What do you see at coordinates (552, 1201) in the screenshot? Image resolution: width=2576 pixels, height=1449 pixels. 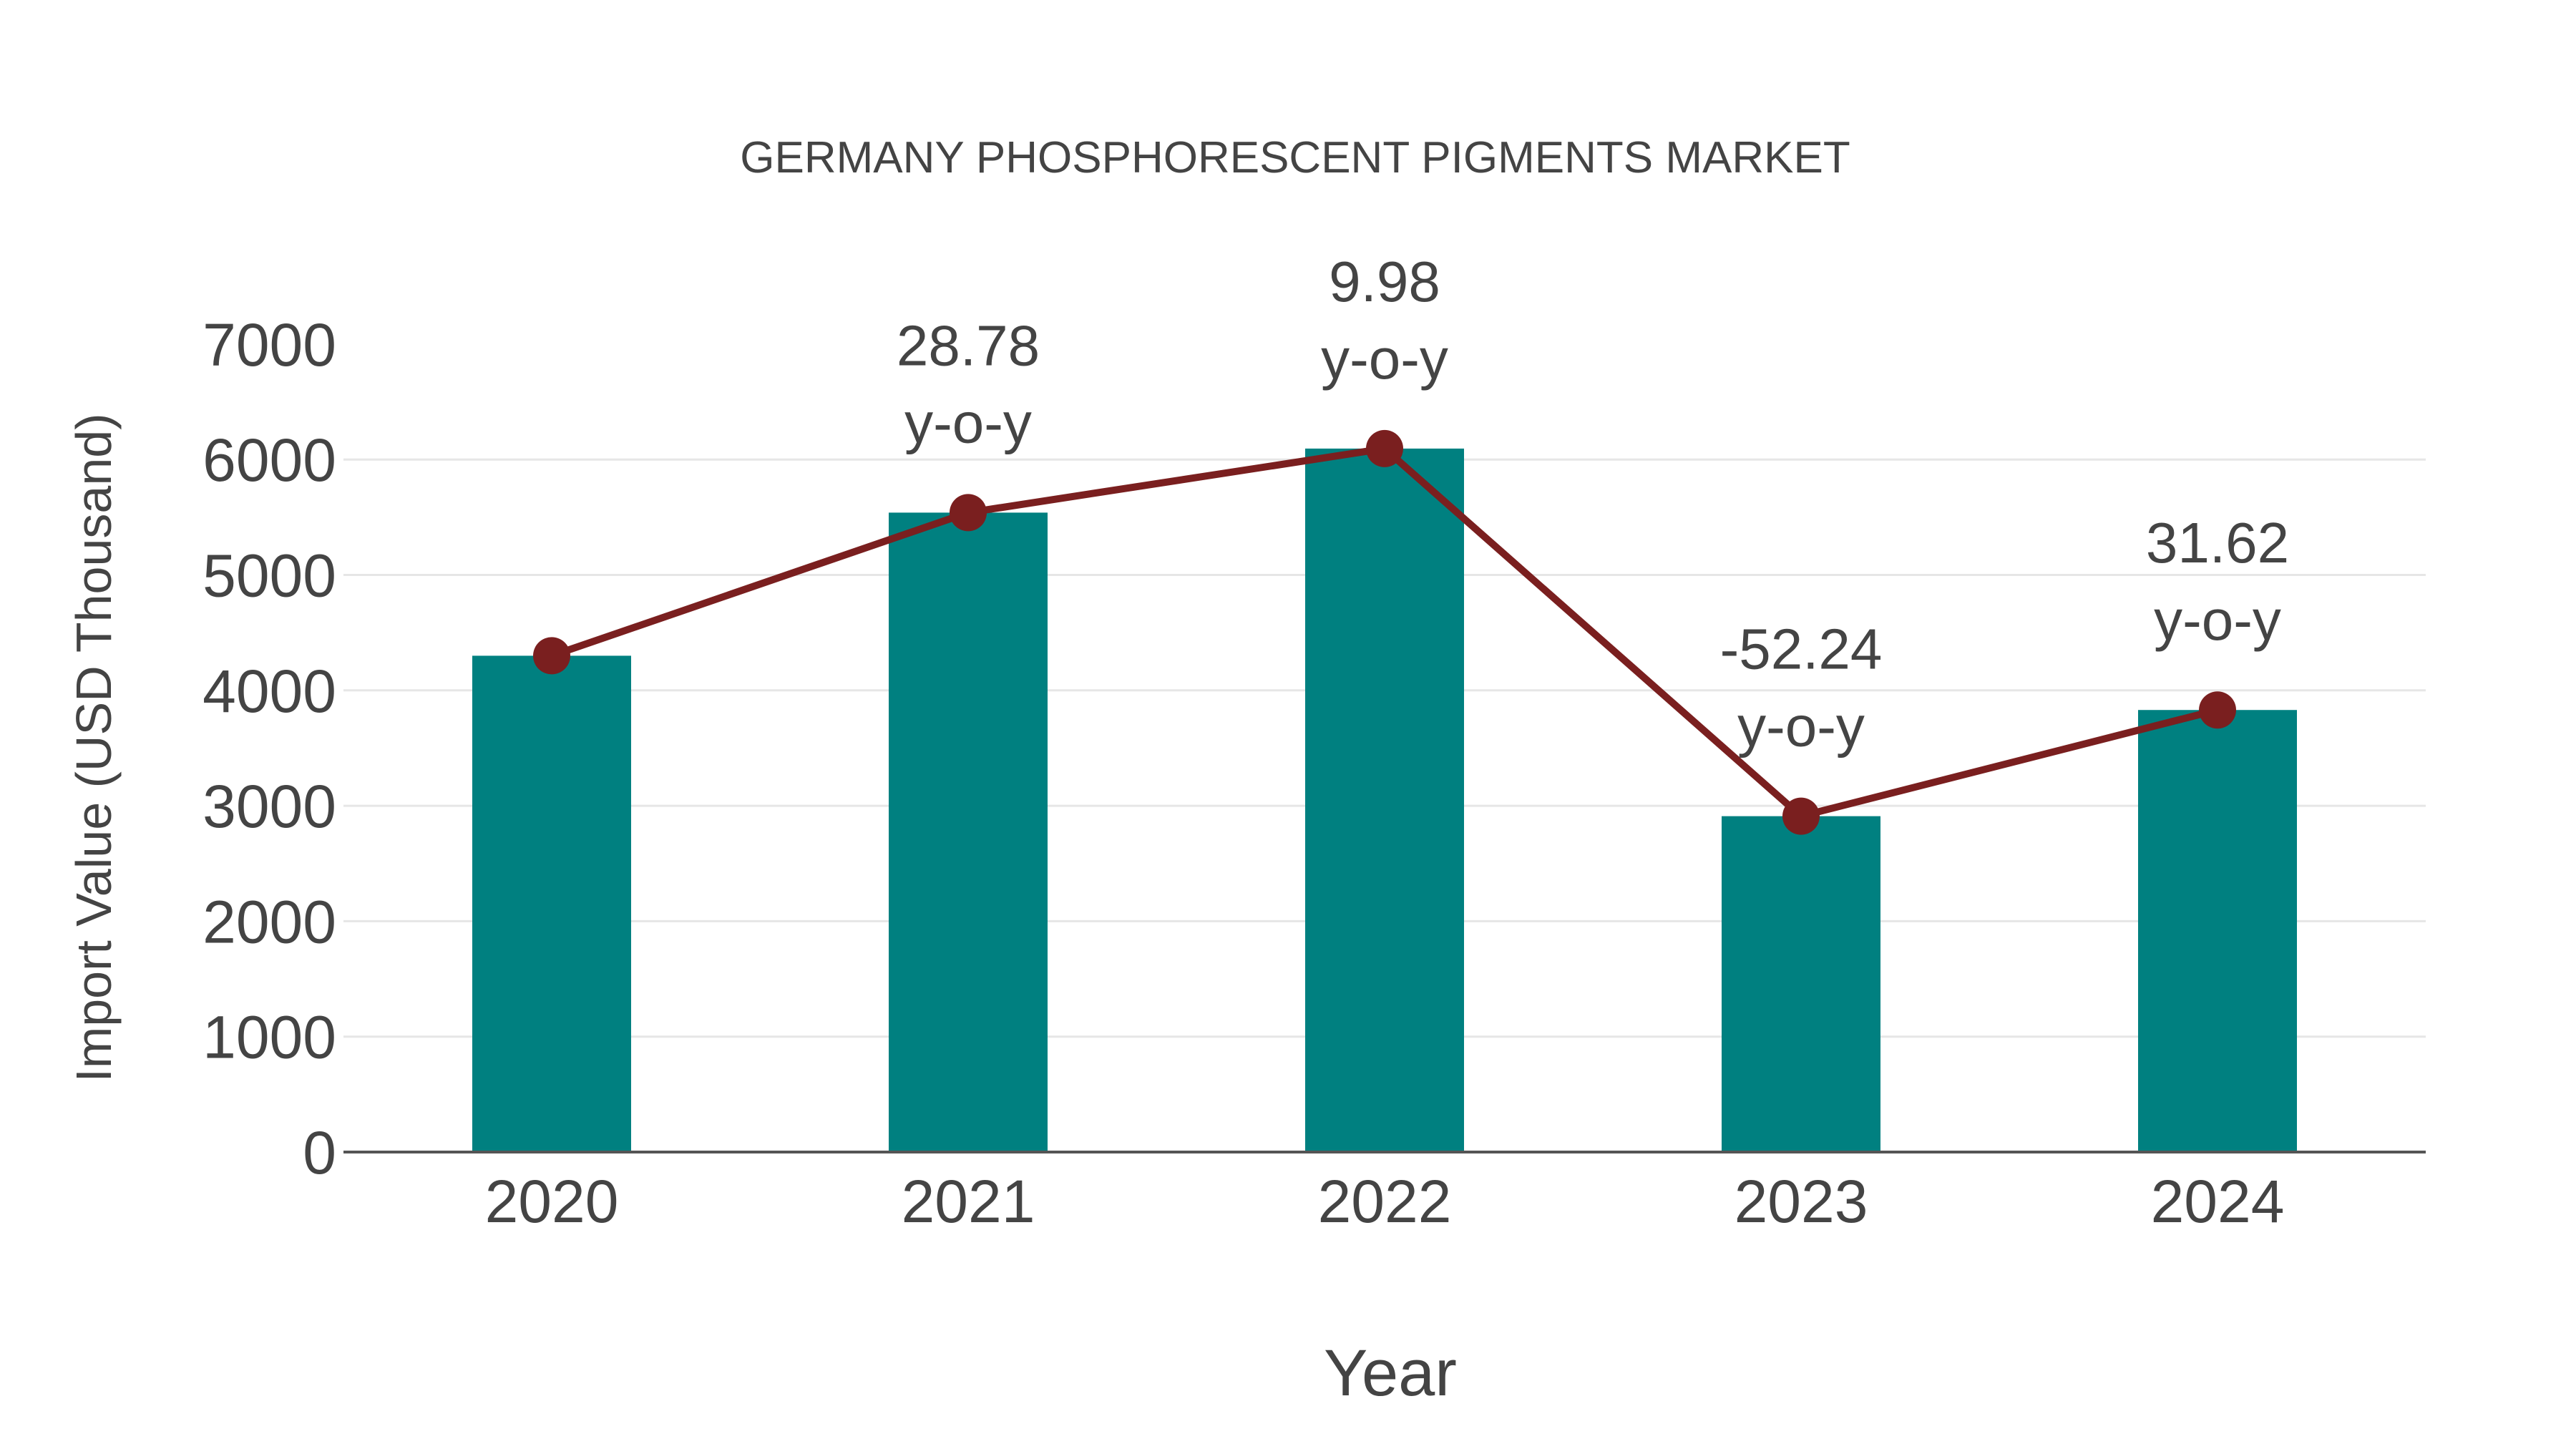 I see `x-tick-label: 2020` at bounding box center [552, 1201].